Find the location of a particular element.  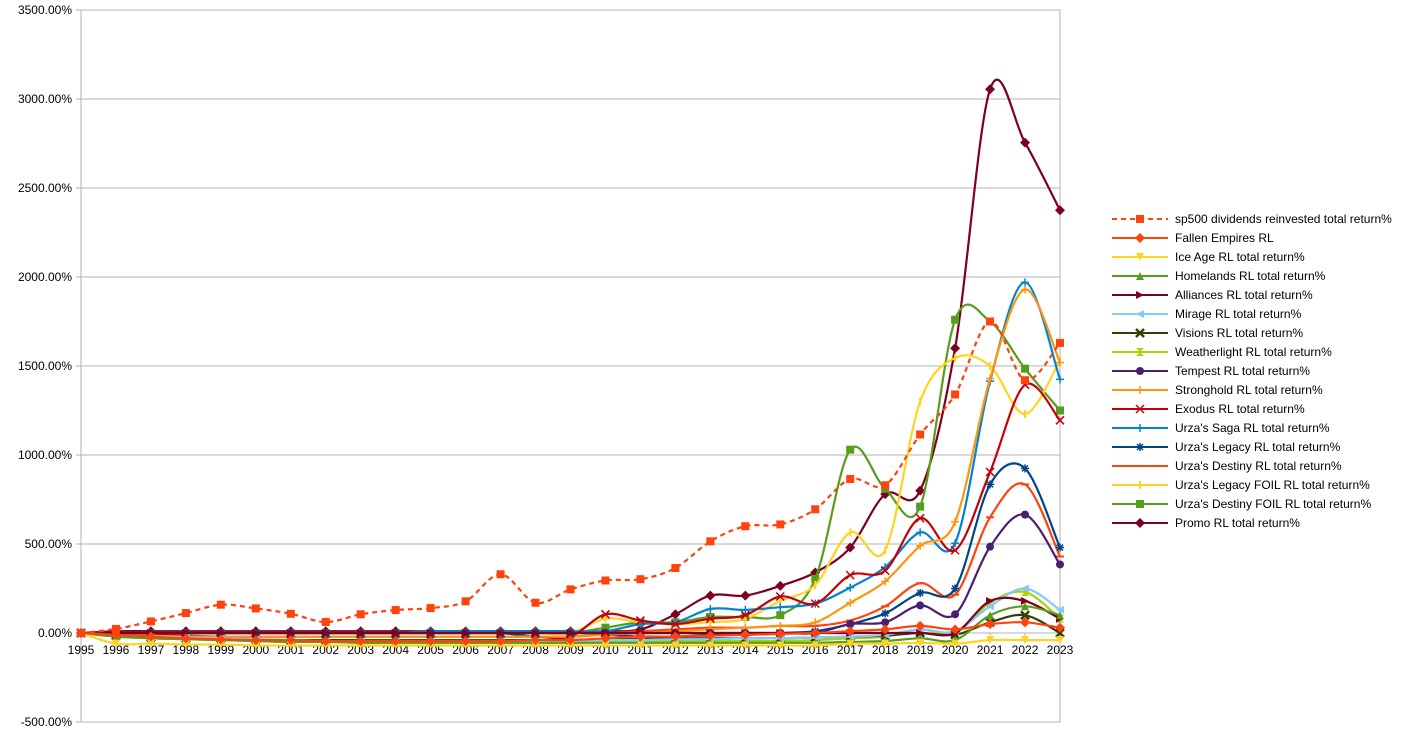

legend-entry: Promo RL total return% is located at coordinates (1206, 523).